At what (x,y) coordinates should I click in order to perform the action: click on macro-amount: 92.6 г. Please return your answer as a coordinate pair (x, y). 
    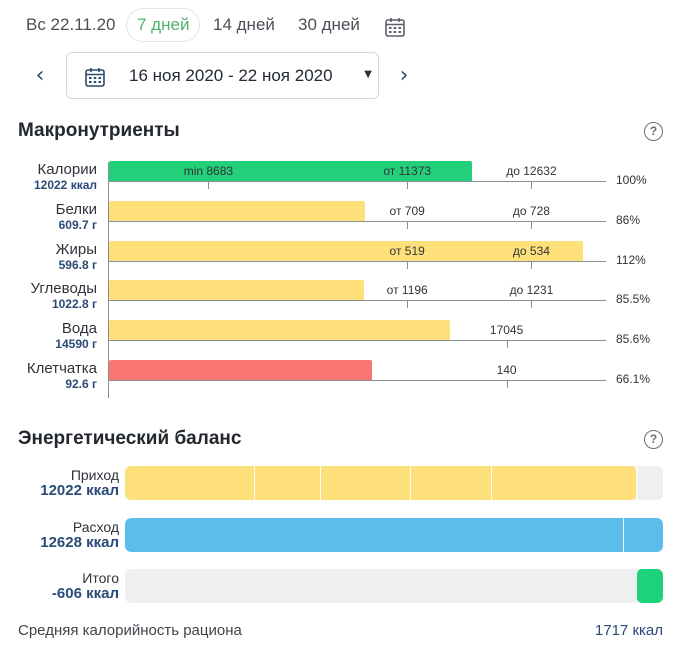
    Looking at the image, I should click on (81, 384).